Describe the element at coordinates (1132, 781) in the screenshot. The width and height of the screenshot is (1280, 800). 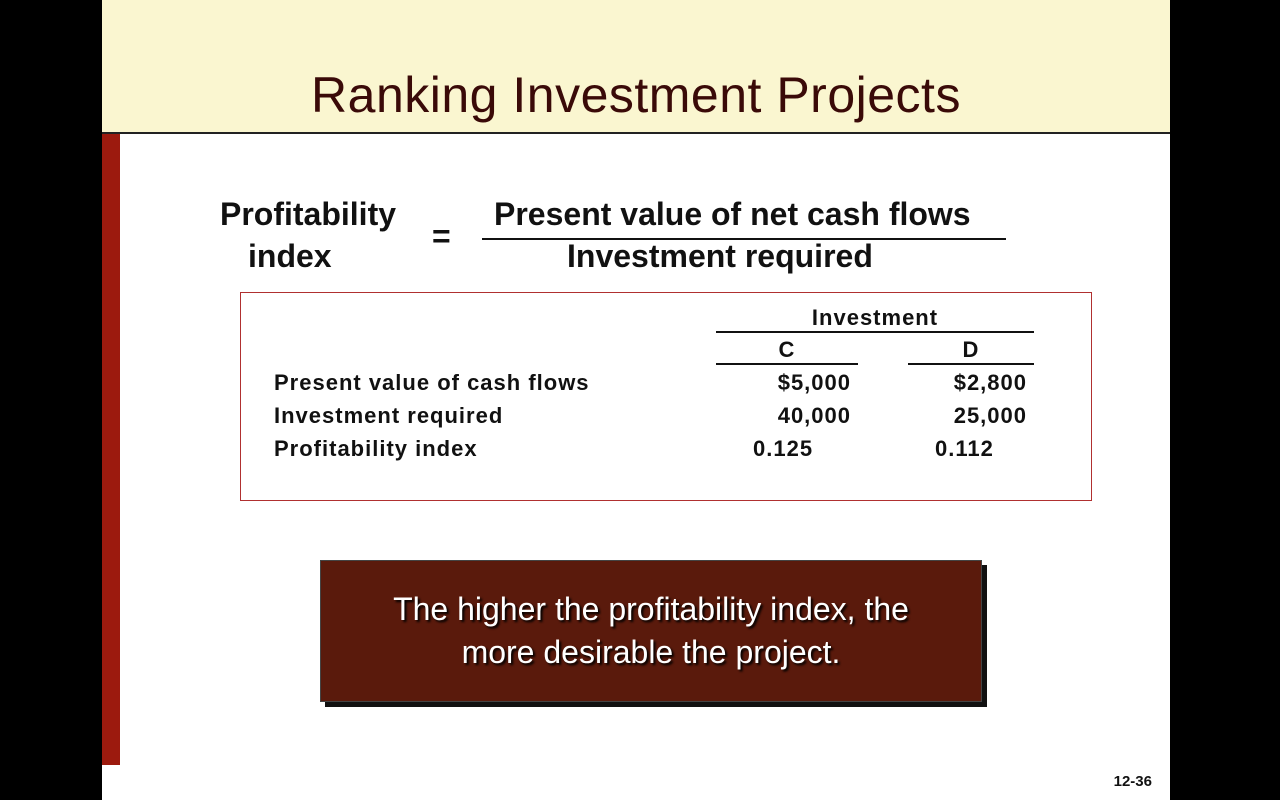
I see `page-number: 12-36` at that location.